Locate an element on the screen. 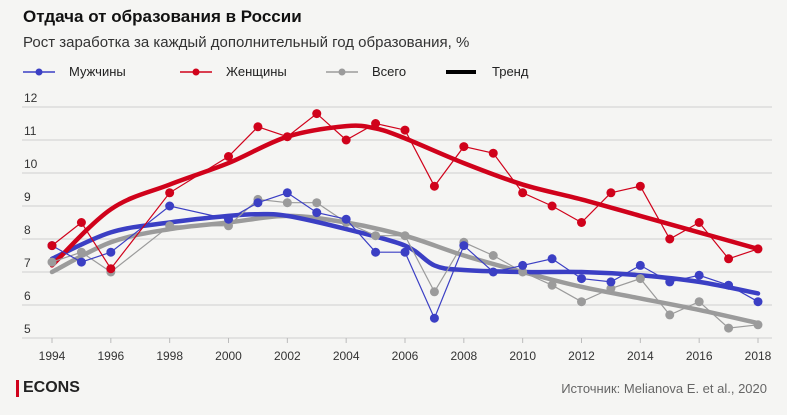 This screenshot has height=415, width=787. legend-label: Всего is located at coordinates (389, 71).